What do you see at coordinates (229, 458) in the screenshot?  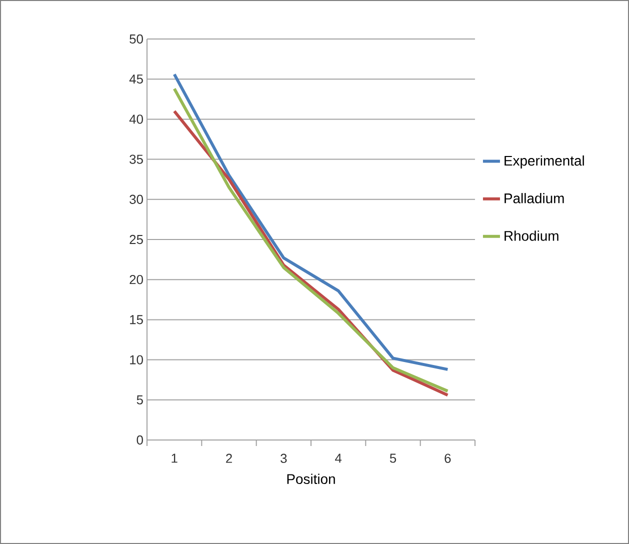 I see `x-tick-label: 2` at bounding box center [229, 458].